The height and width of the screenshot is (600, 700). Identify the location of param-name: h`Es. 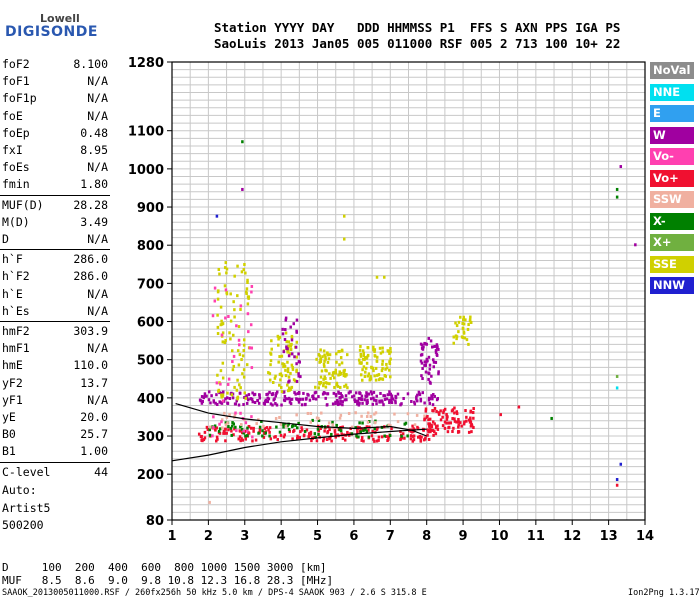
(16, 310).